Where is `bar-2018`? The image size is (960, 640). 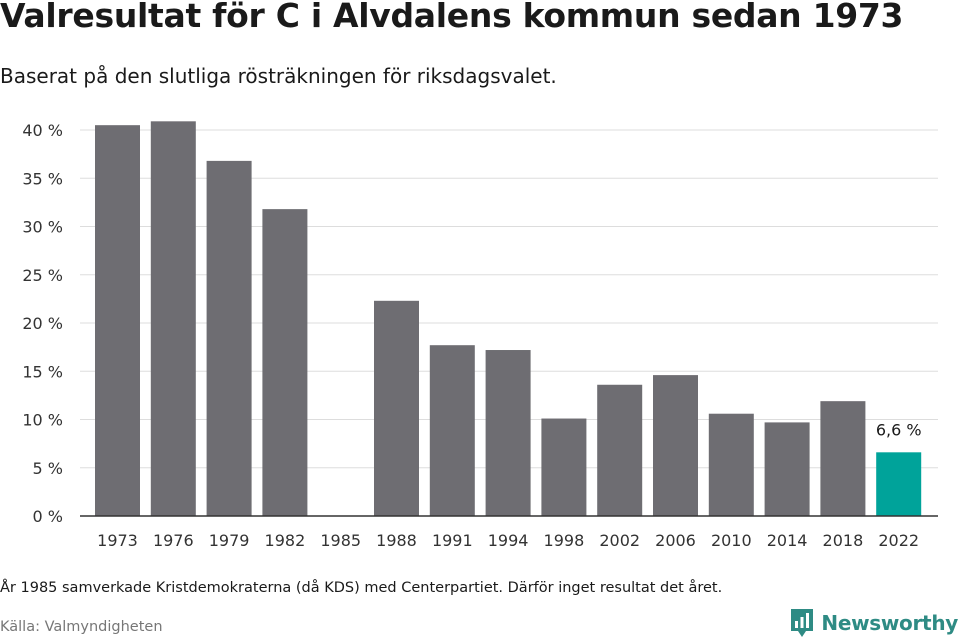
bar-2018 is located at coordinates (843, 458).